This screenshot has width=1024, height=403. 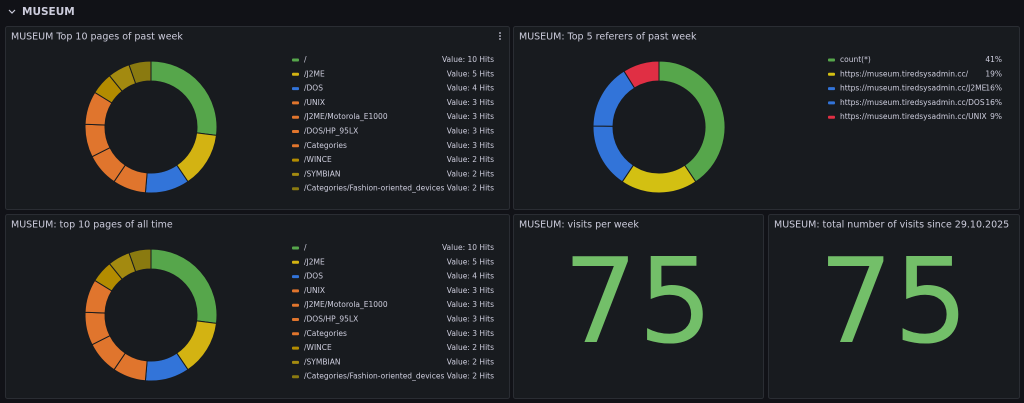 What do you see at coordinates (993, 73) in the screenshot?
I see `legend-value: 19%` at bounding box center [993, 73].